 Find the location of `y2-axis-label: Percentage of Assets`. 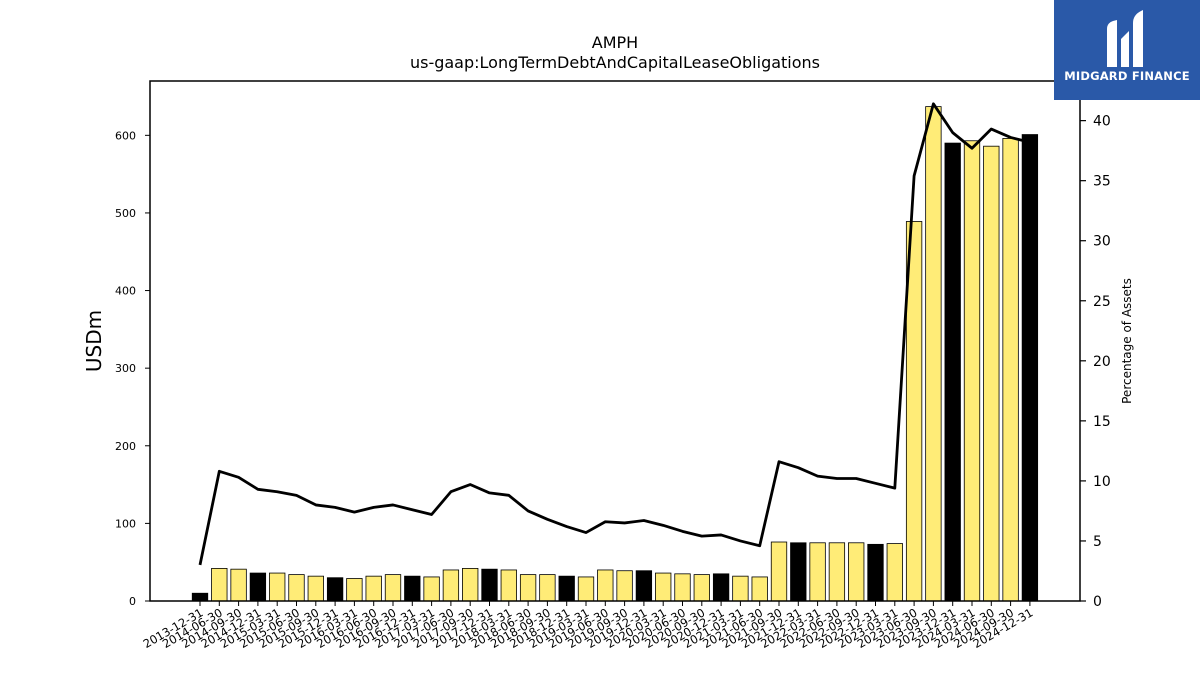

y2-axis-label: Percentage of Assets is located at coordinates (1127, 341).